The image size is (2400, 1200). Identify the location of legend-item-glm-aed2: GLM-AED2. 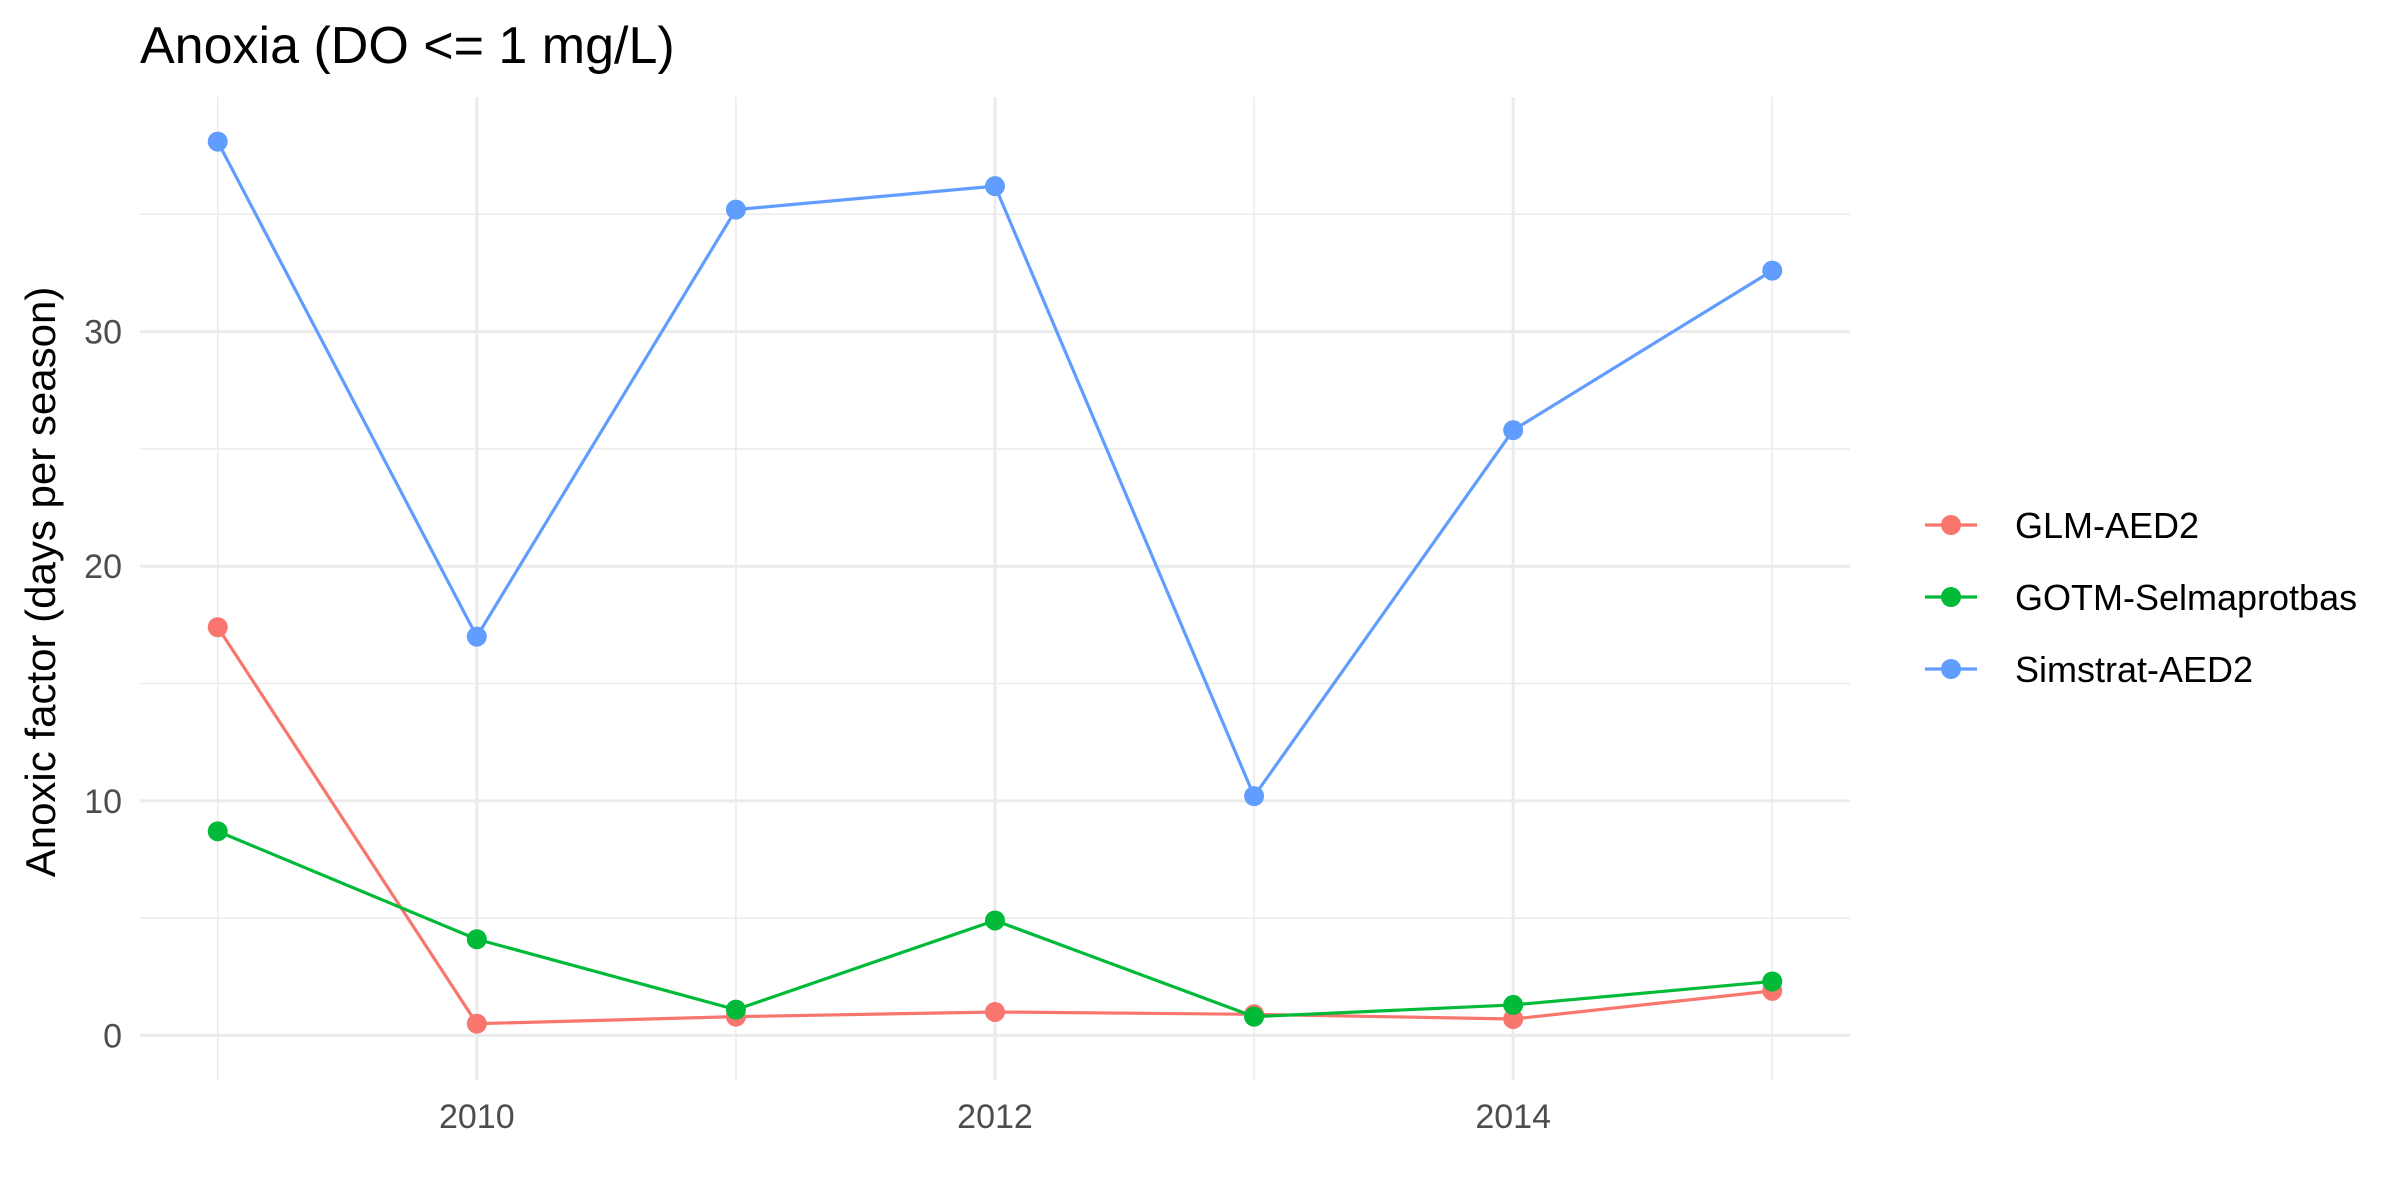
(2062, 525).